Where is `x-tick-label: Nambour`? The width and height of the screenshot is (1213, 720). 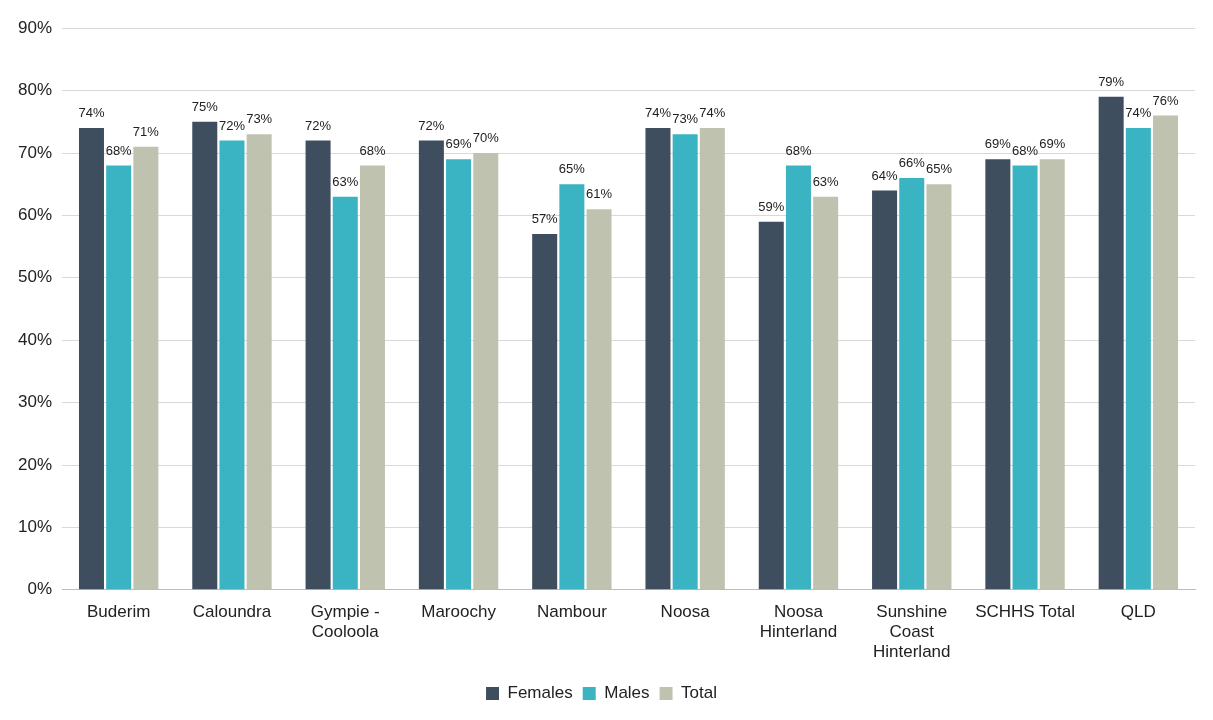
x-tick-label: Nambour is located at coordinates (572, 611).